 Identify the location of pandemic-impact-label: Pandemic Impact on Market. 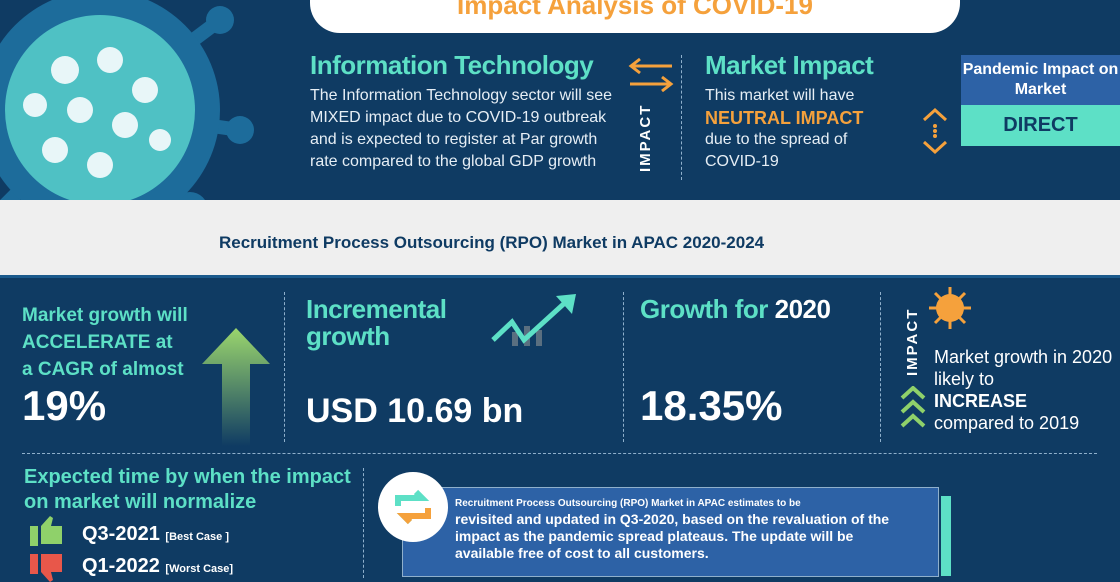
(1040, 80).